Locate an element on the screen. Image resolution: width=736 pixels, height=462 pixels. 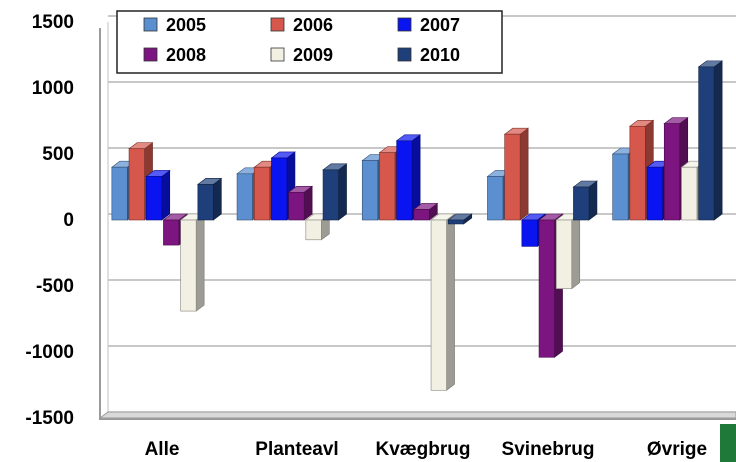
x-category-label: Øvrige is located at coordinates (677, 449).